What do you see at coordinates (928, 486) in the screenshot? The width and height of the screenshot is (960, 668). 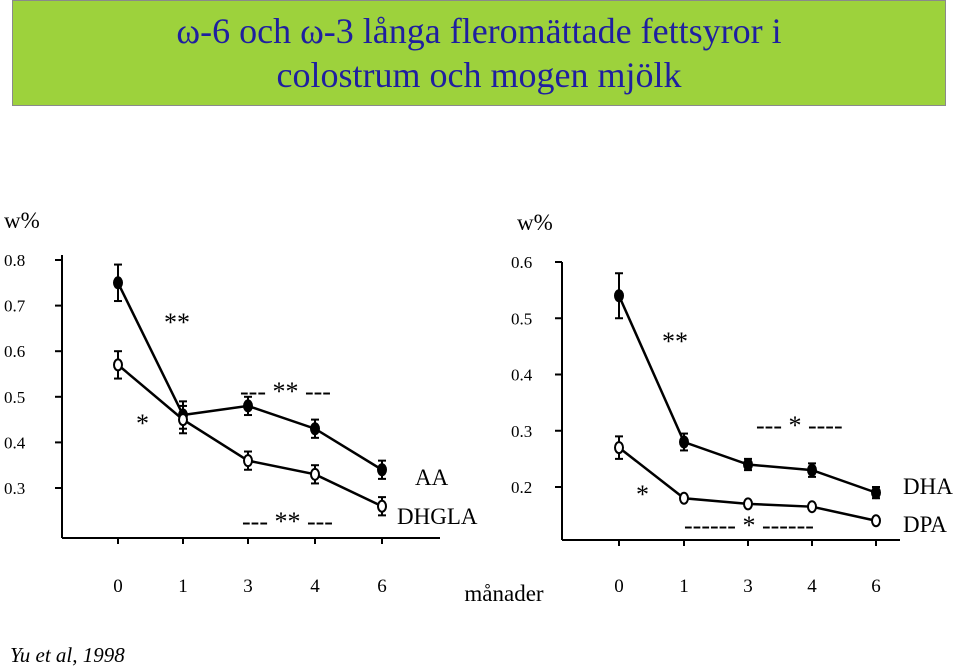 I see `series-label: DHA` at bounding box center [928, 486].